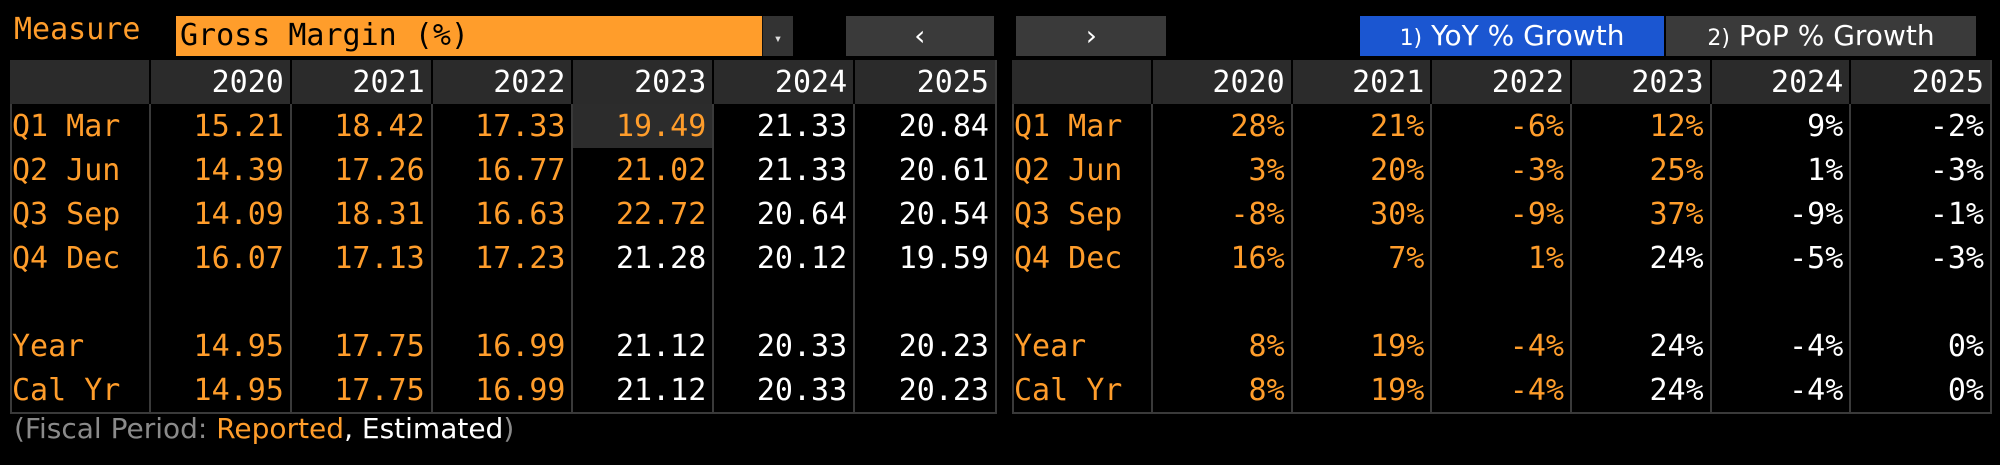  I want to click on table-cell: 20.64, so click(783, 214).